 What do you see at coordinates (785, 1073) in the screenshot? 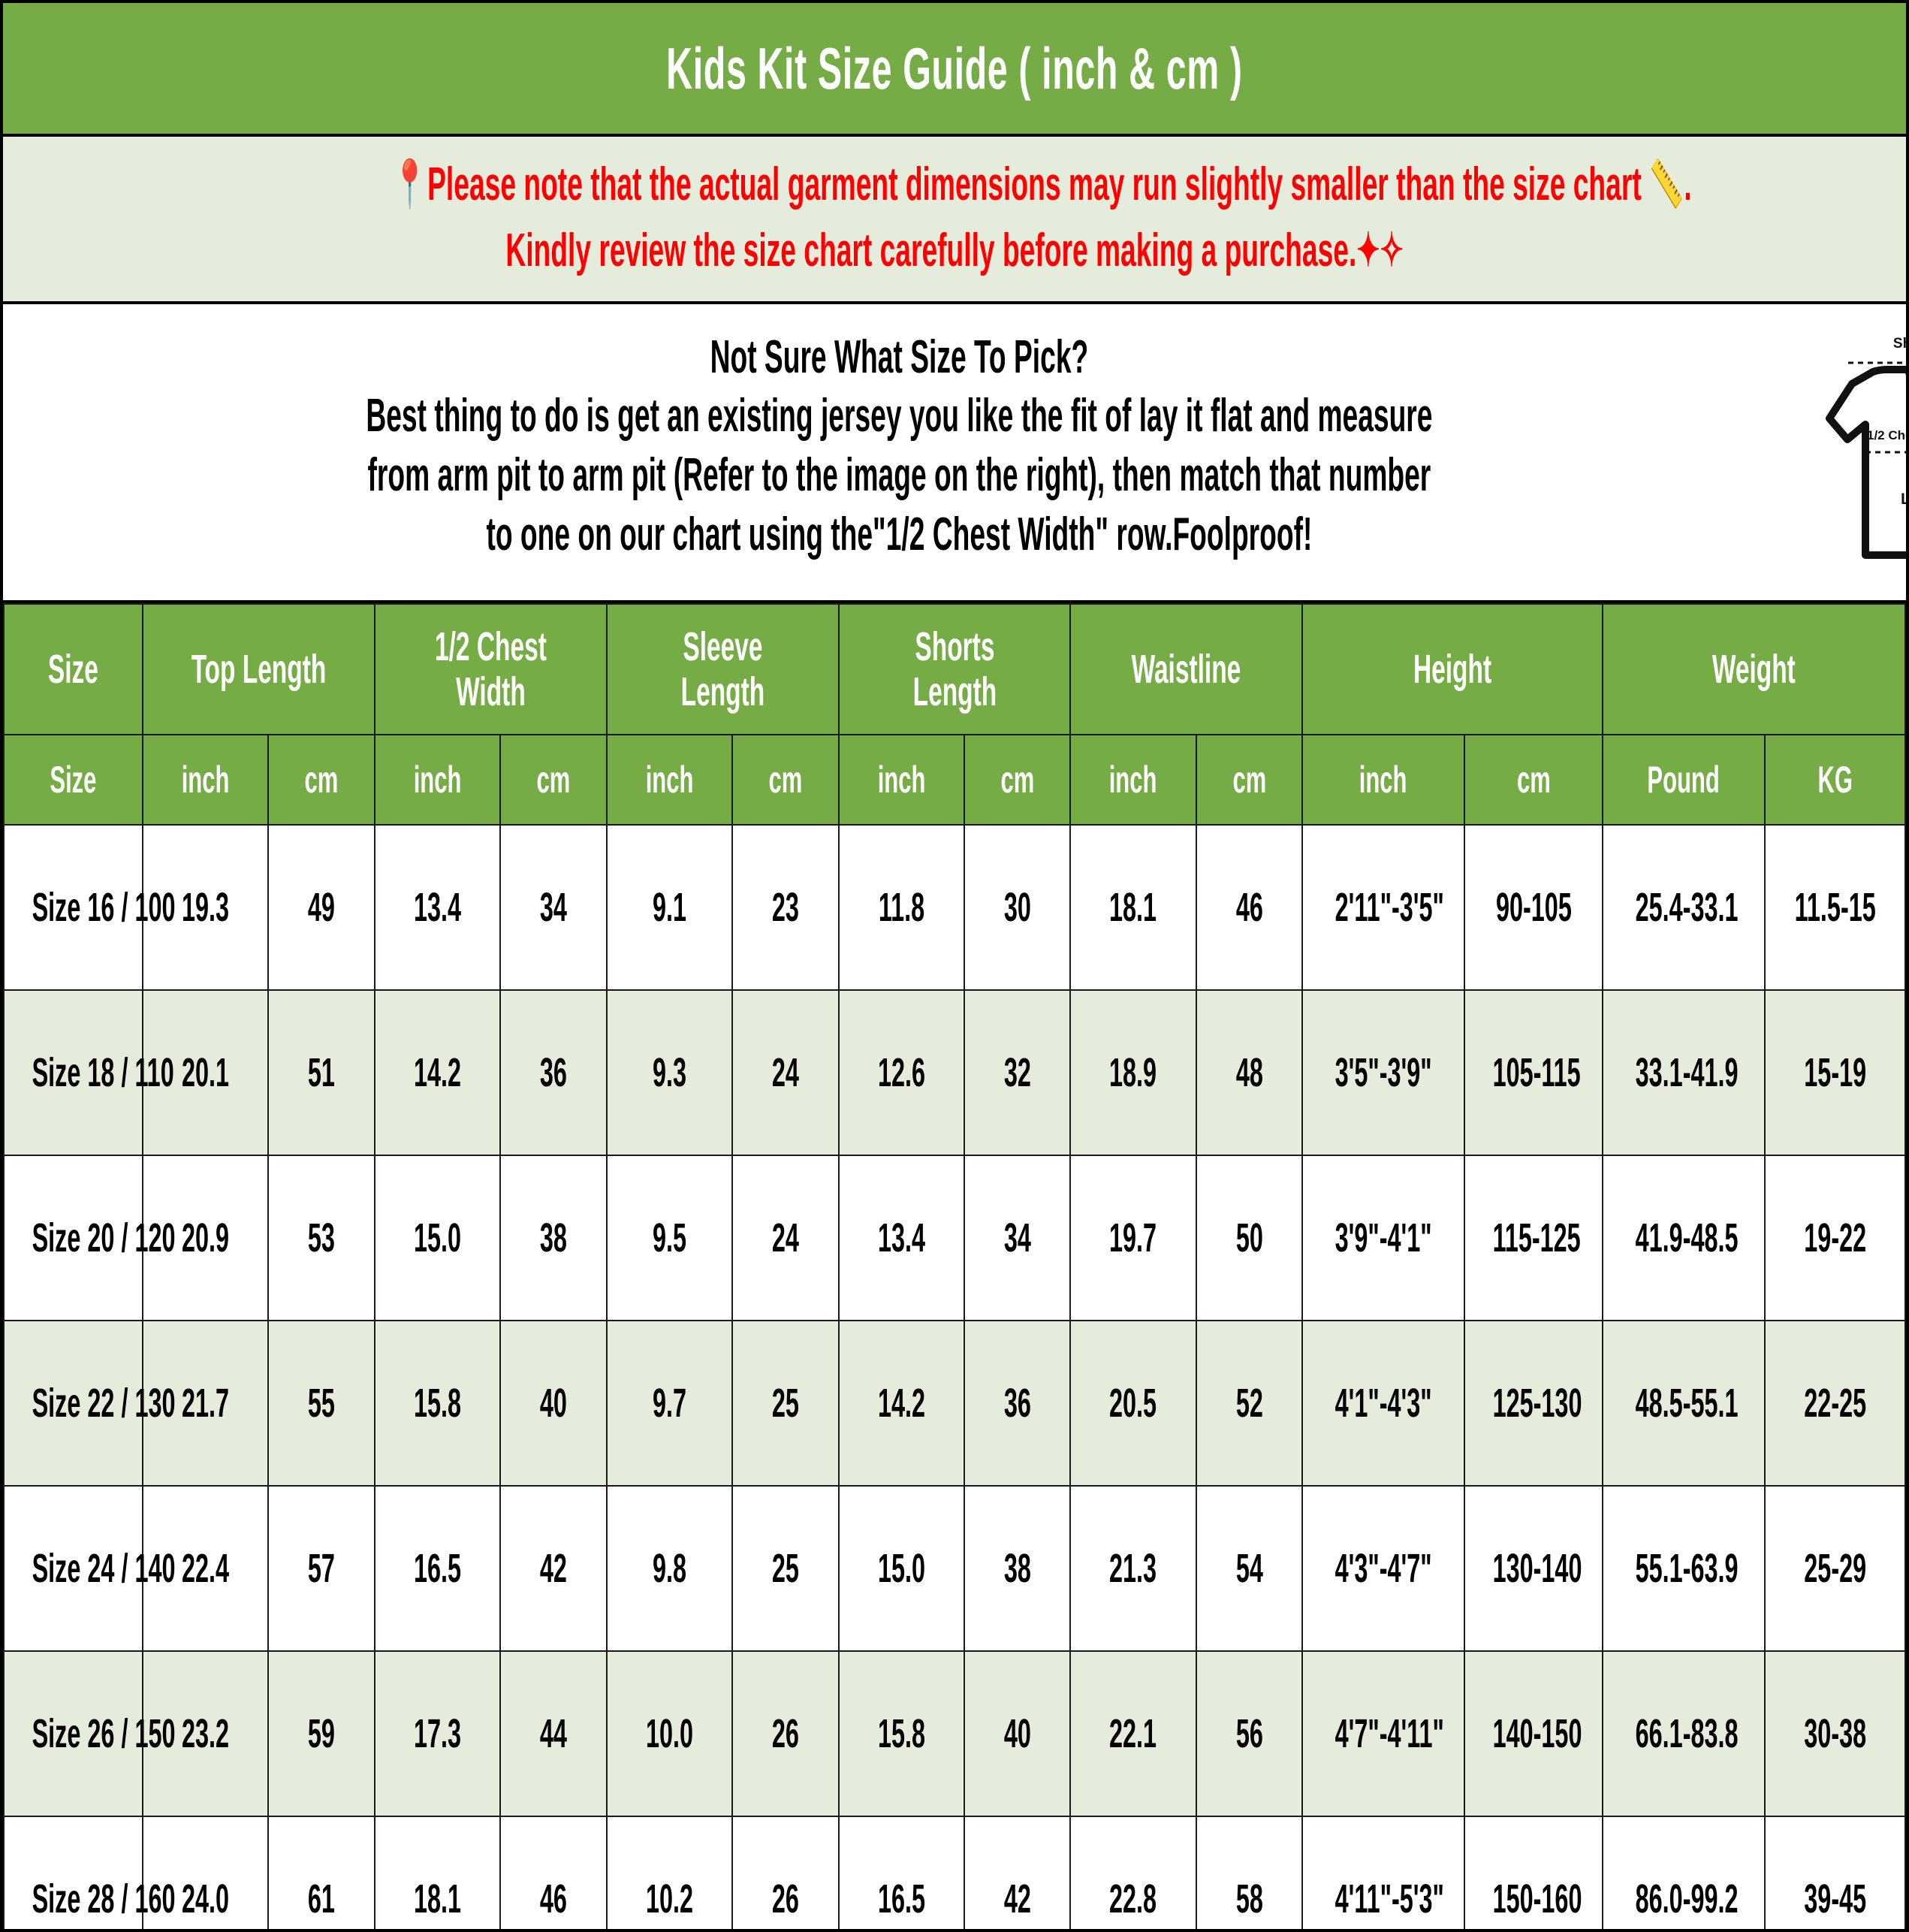
I see `cell-value: 24` at bounding box center [785, 1073].